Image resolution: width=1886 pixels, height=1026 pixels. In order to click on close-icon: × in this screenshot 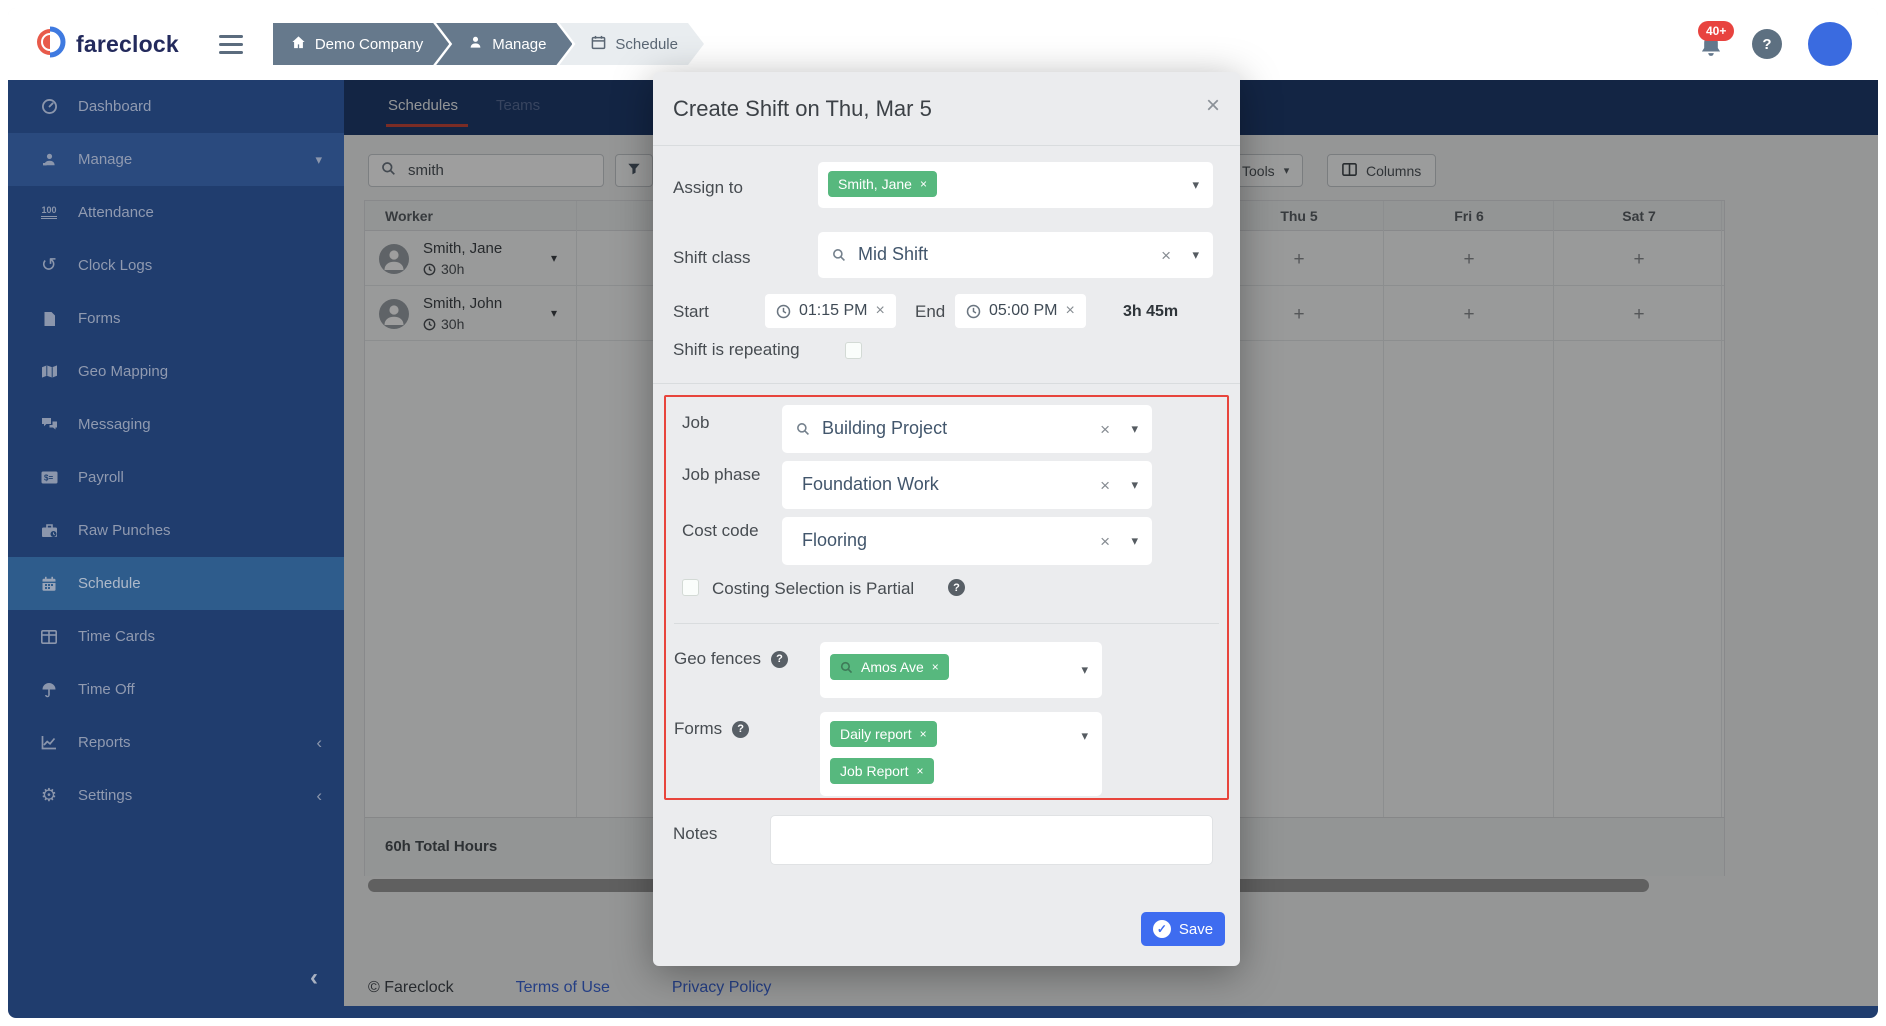, I will do `click(1212, 105)`.